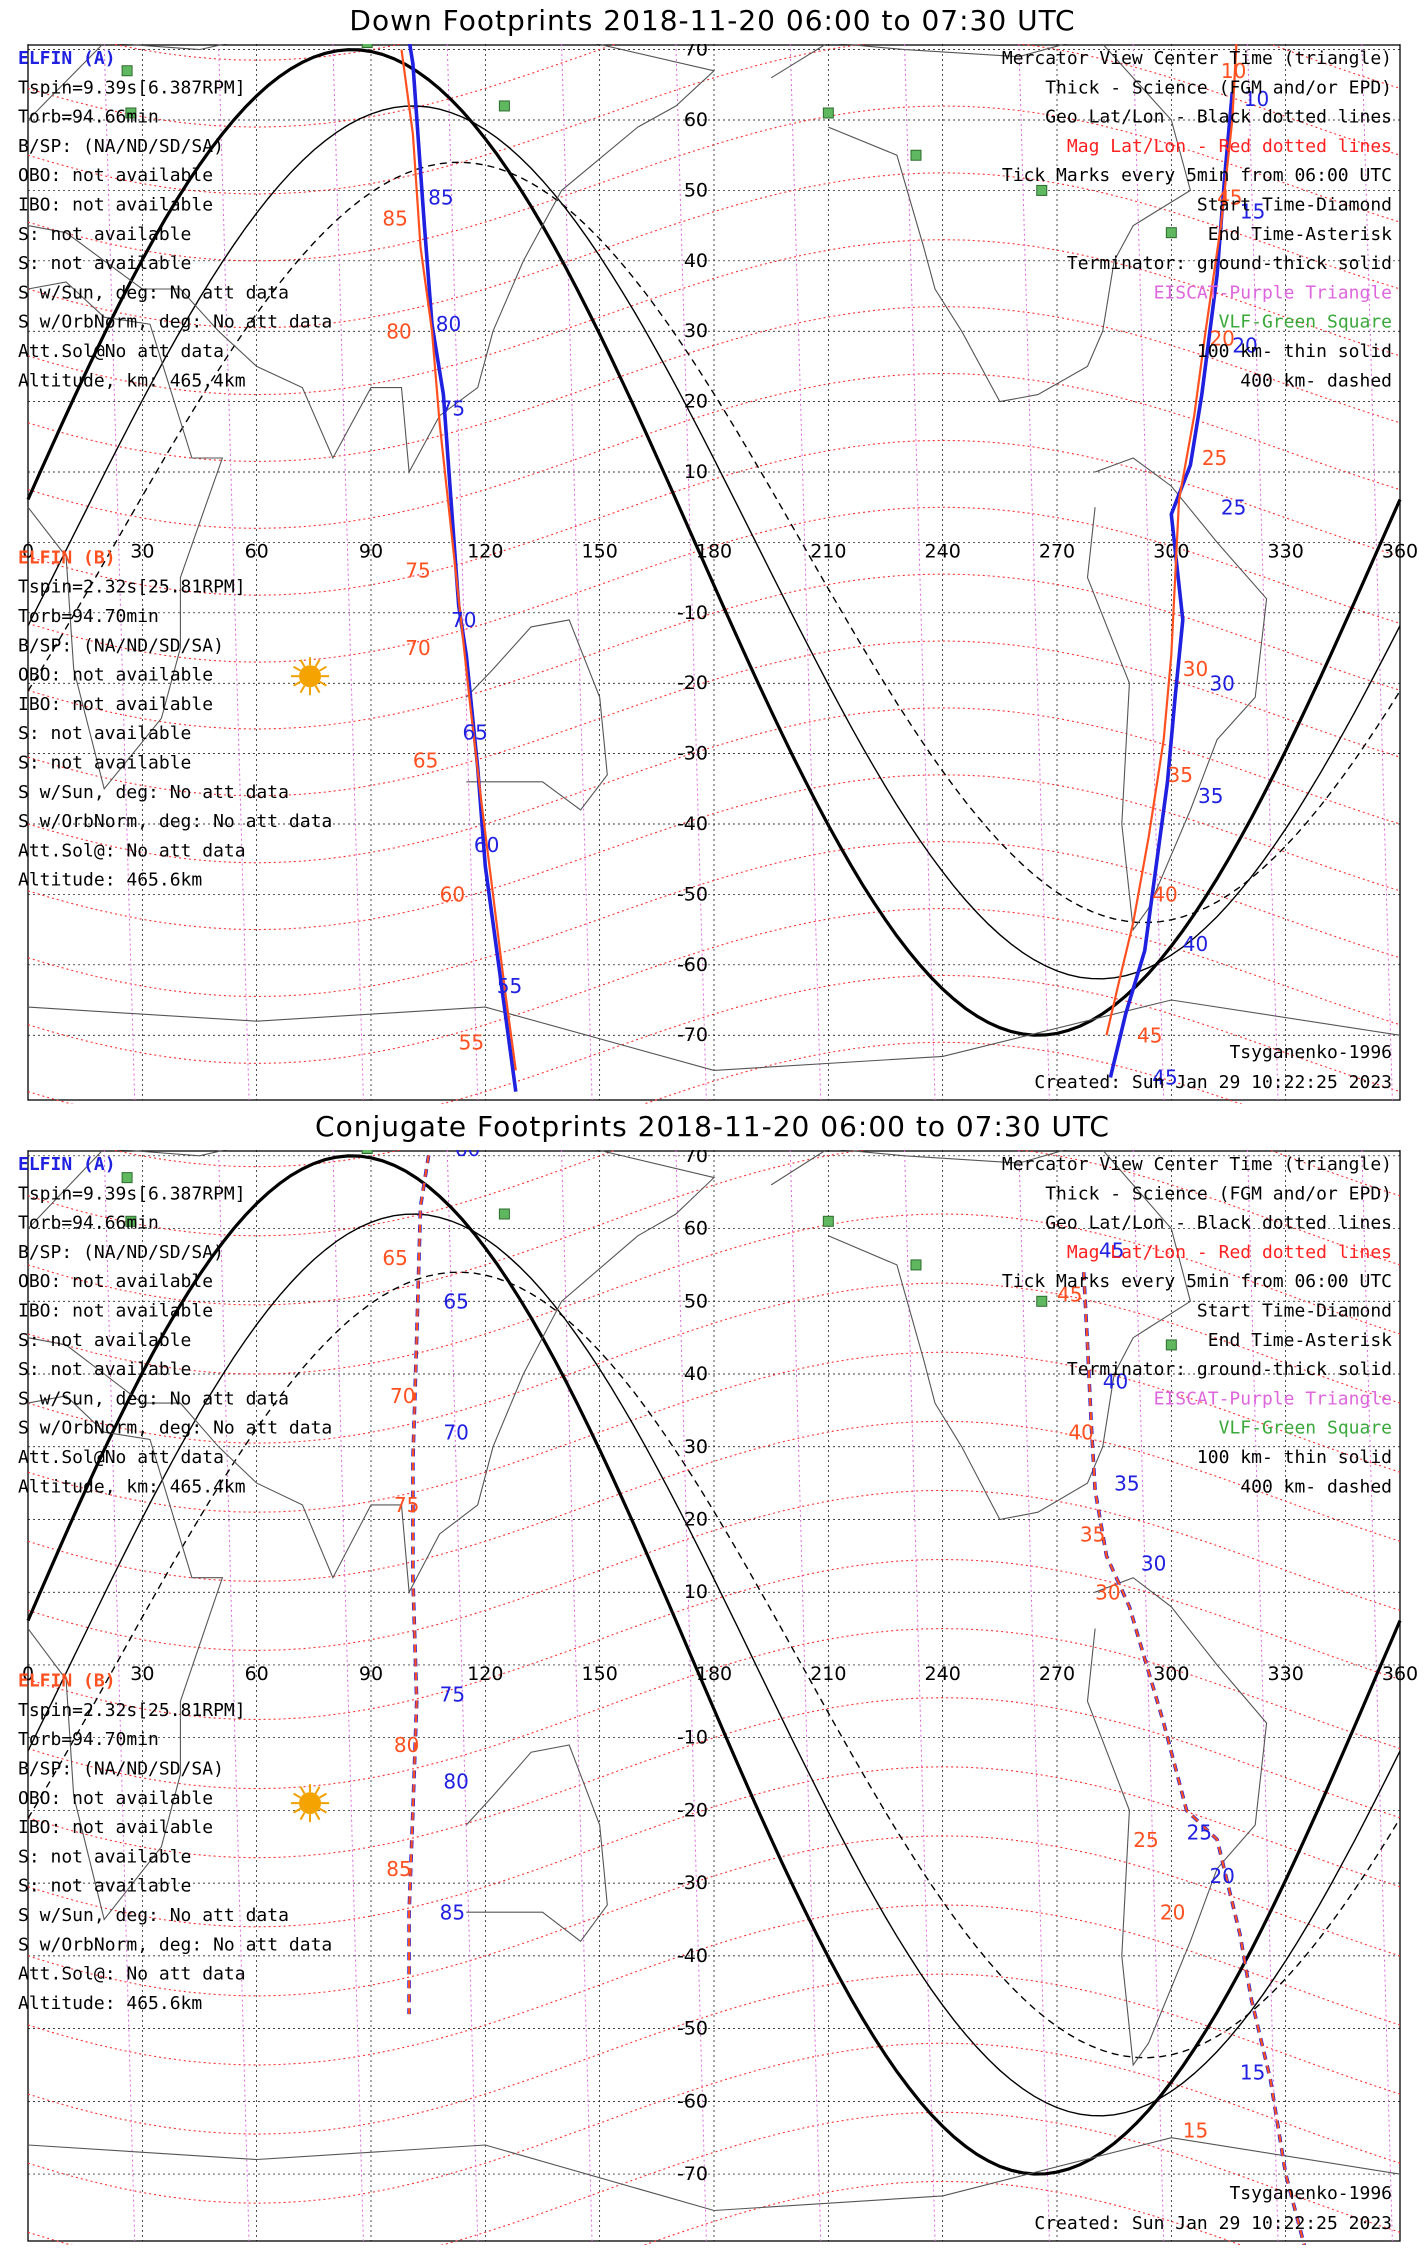 Image resolution: width=1425 pixels, height=2250 pixels. What do you see at coordinates (692, 754) in the screenshot?
I see `y-tick-label: -30` at bounding box center [692, 754].